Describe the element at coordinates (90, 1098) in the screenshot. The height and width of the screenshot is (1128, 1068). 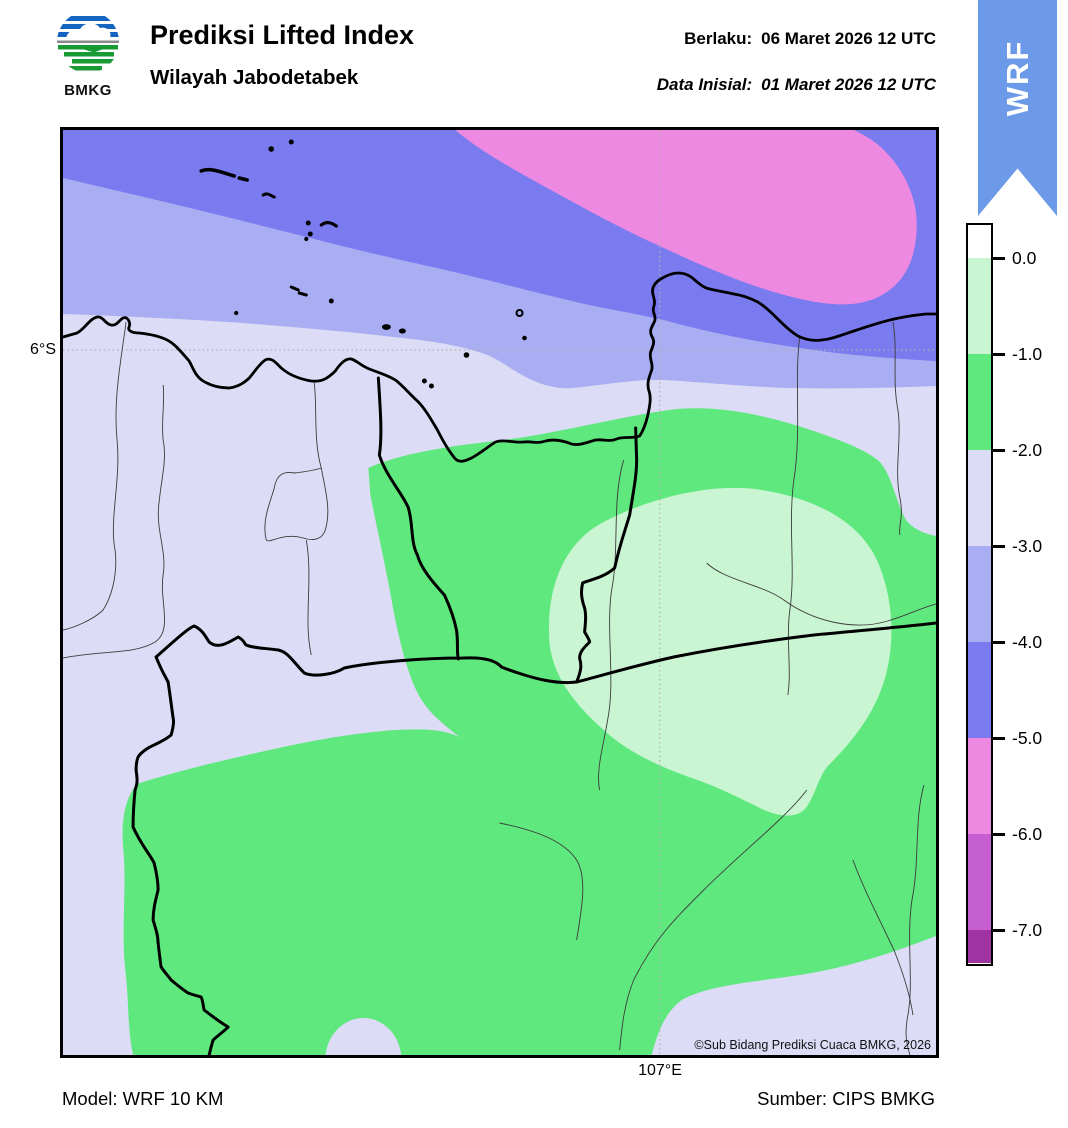
I see `model-label: Model:` at that location.